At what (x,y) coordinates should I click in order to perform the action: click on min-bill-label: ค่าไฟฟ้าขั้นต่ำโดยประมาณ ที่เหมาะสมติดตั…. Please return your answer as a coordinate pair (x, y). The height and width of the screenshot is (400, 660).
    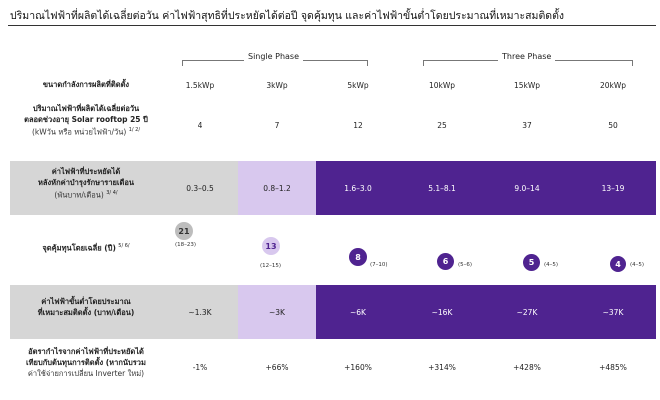
    Looking at the image, I should click on (86, 307).